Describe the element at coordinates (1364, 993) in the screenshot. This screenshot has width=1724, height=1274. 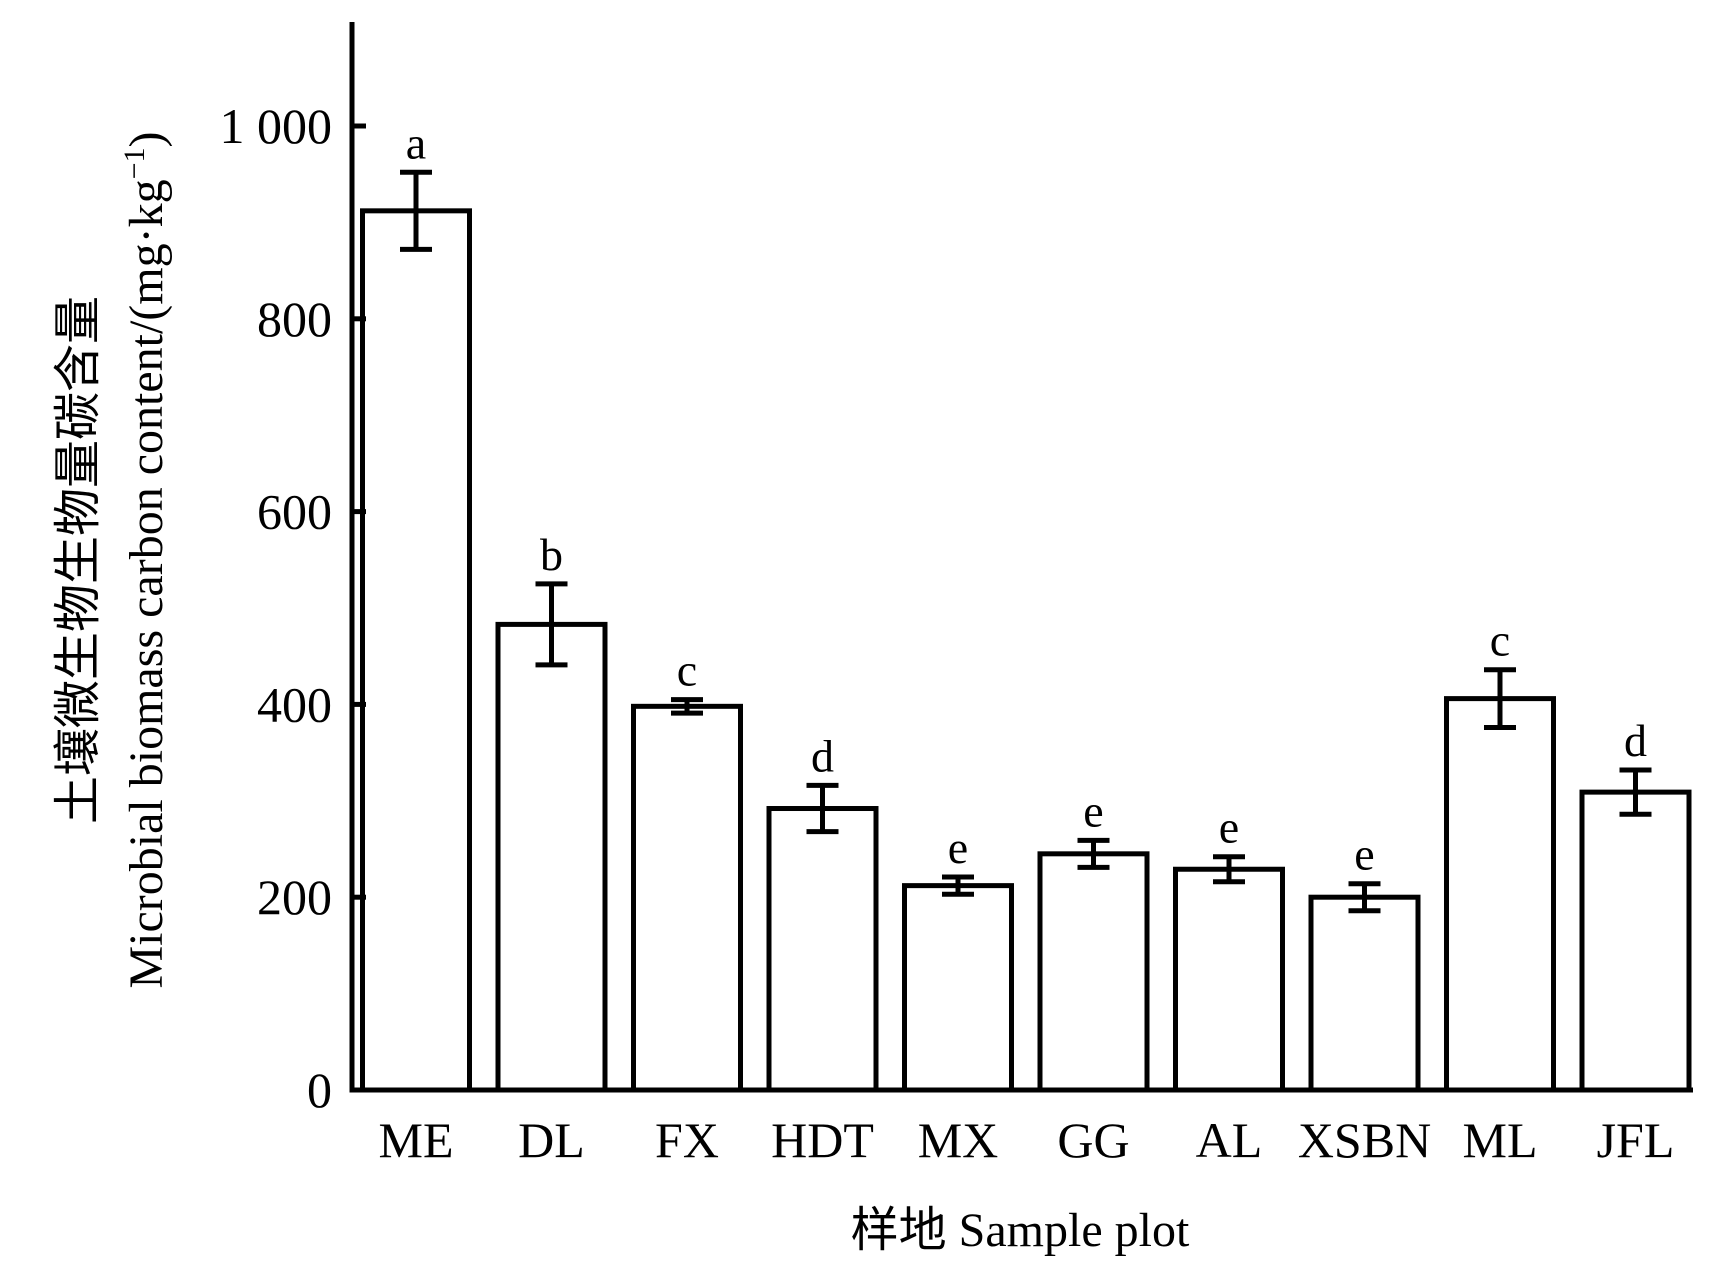
I see `bar-xsbn` at that location.